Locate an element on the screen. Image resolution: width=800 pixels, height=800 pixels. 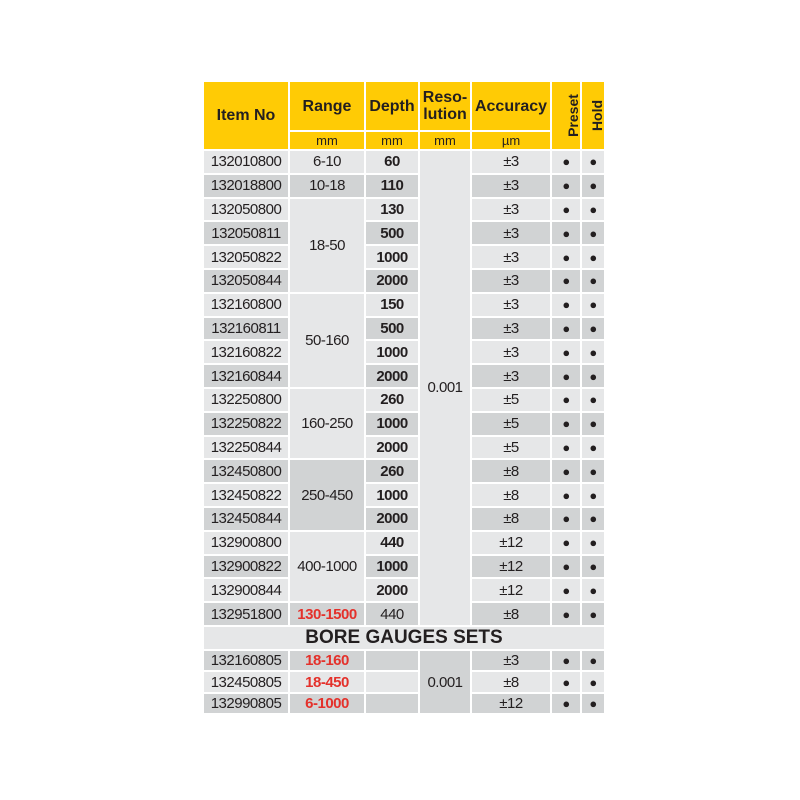
depth-cell: 260 is located at coordinates (392, 399).